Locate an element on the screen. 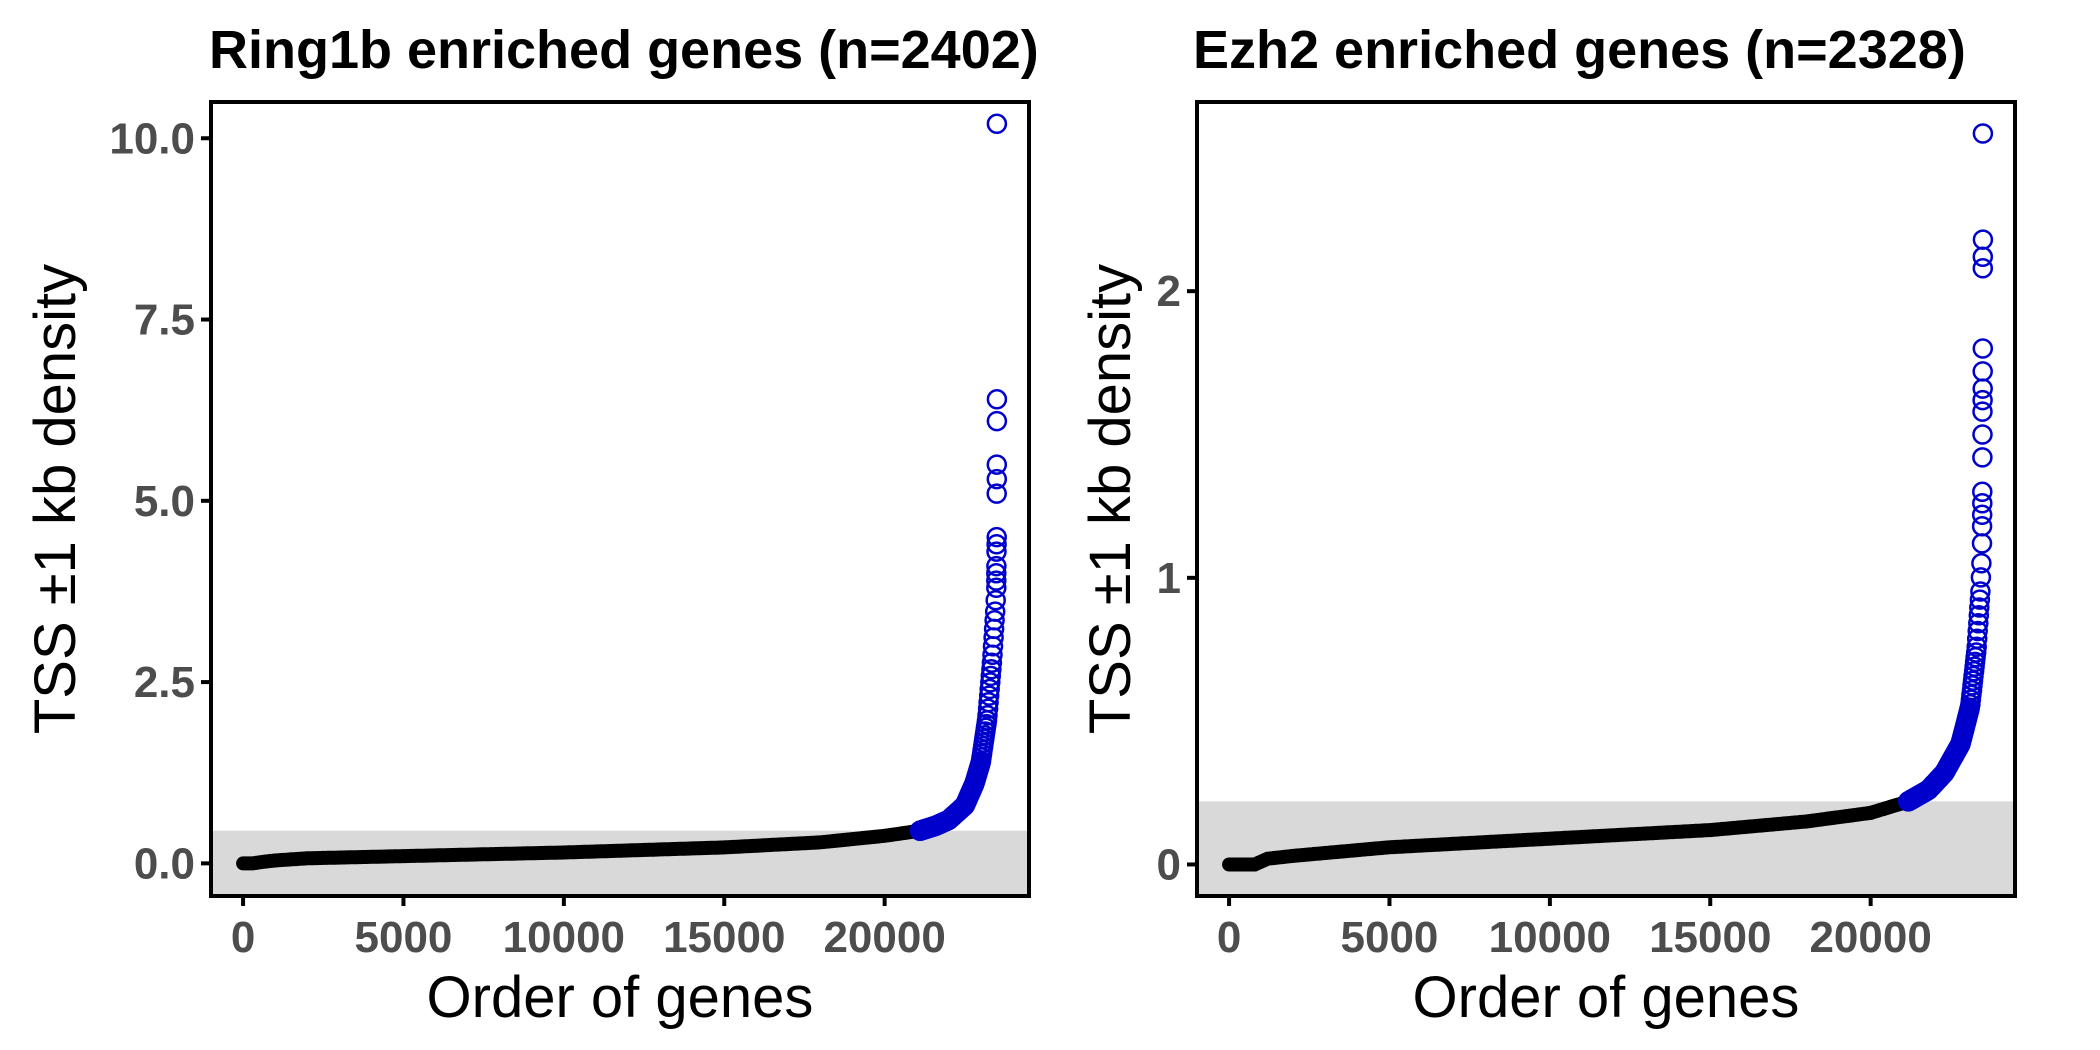 The width and height of the screenshot is (2100, 1050). y-tick-label: 2.5 is located at coordinates (164, 682).